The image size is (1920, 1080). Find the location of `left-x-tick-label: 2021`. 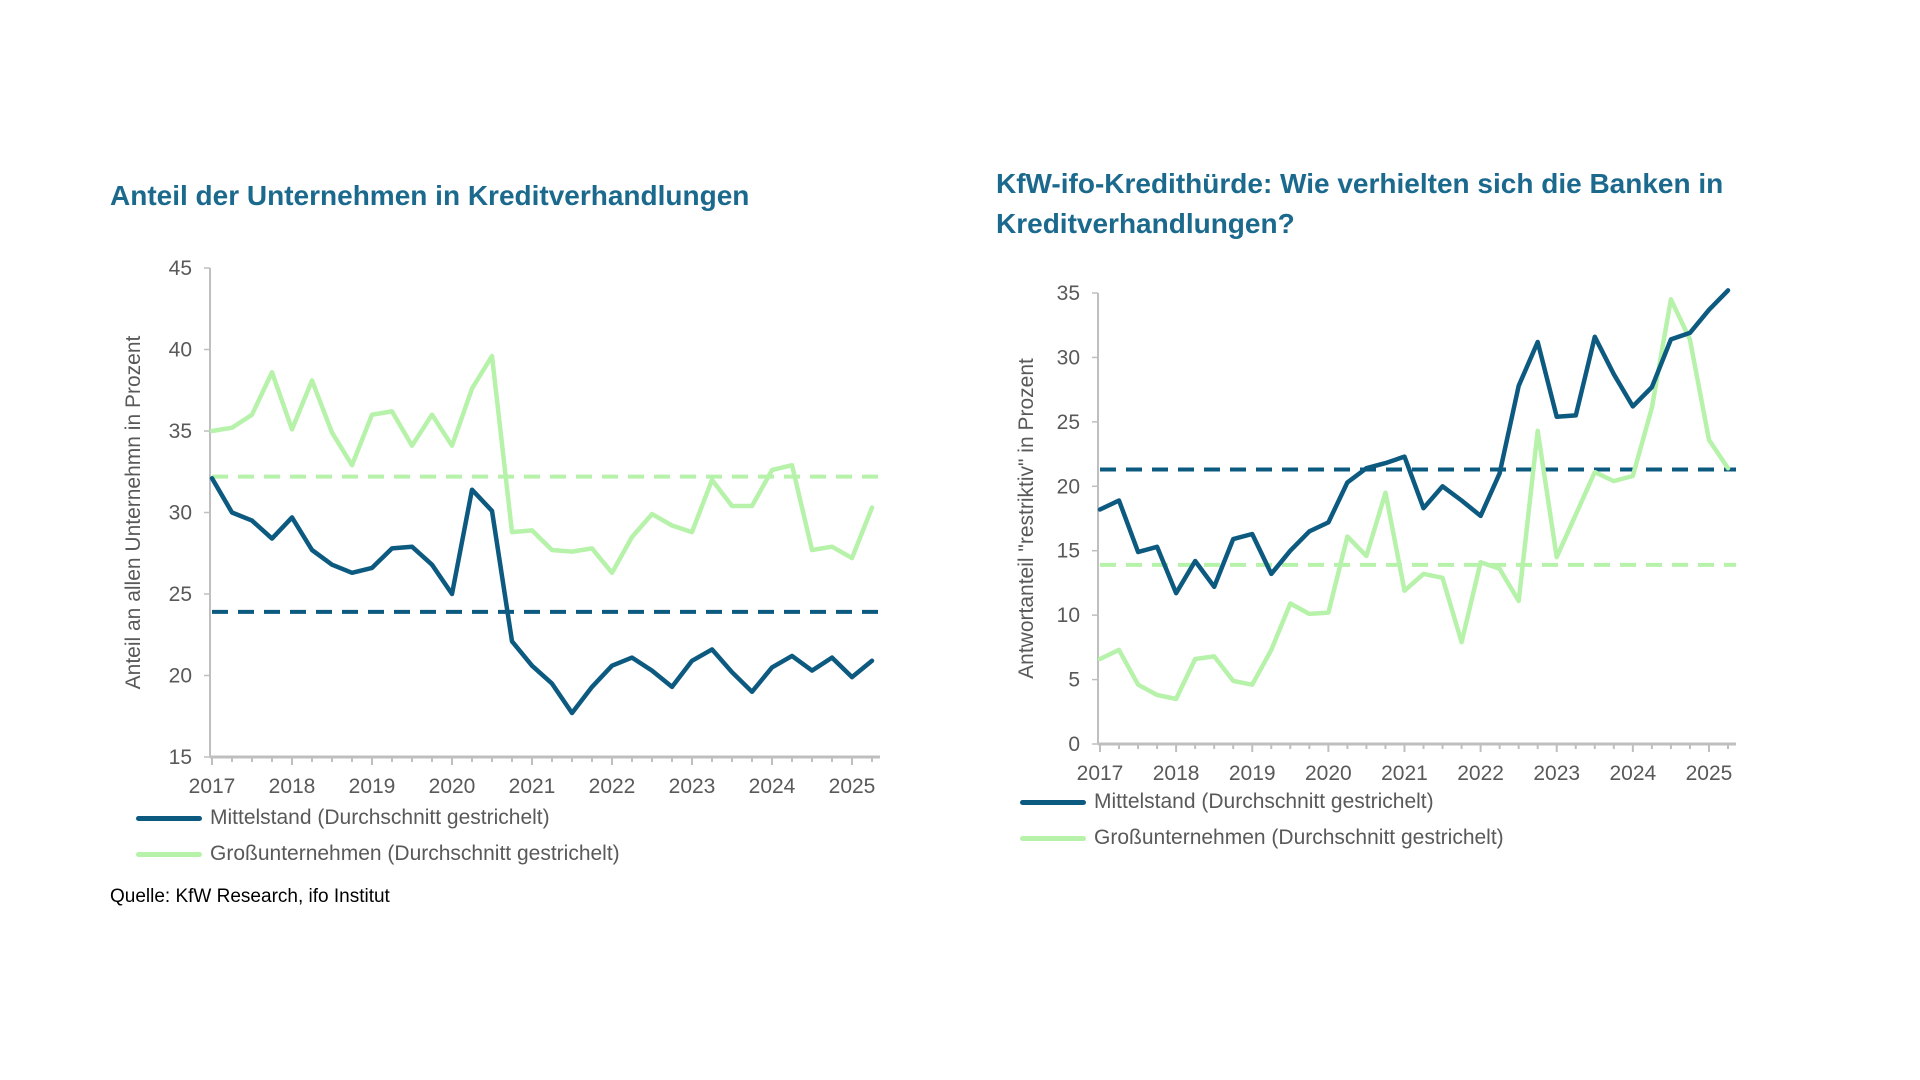

left-x-tick-label: 2021 is located at coordinates (532, 786).